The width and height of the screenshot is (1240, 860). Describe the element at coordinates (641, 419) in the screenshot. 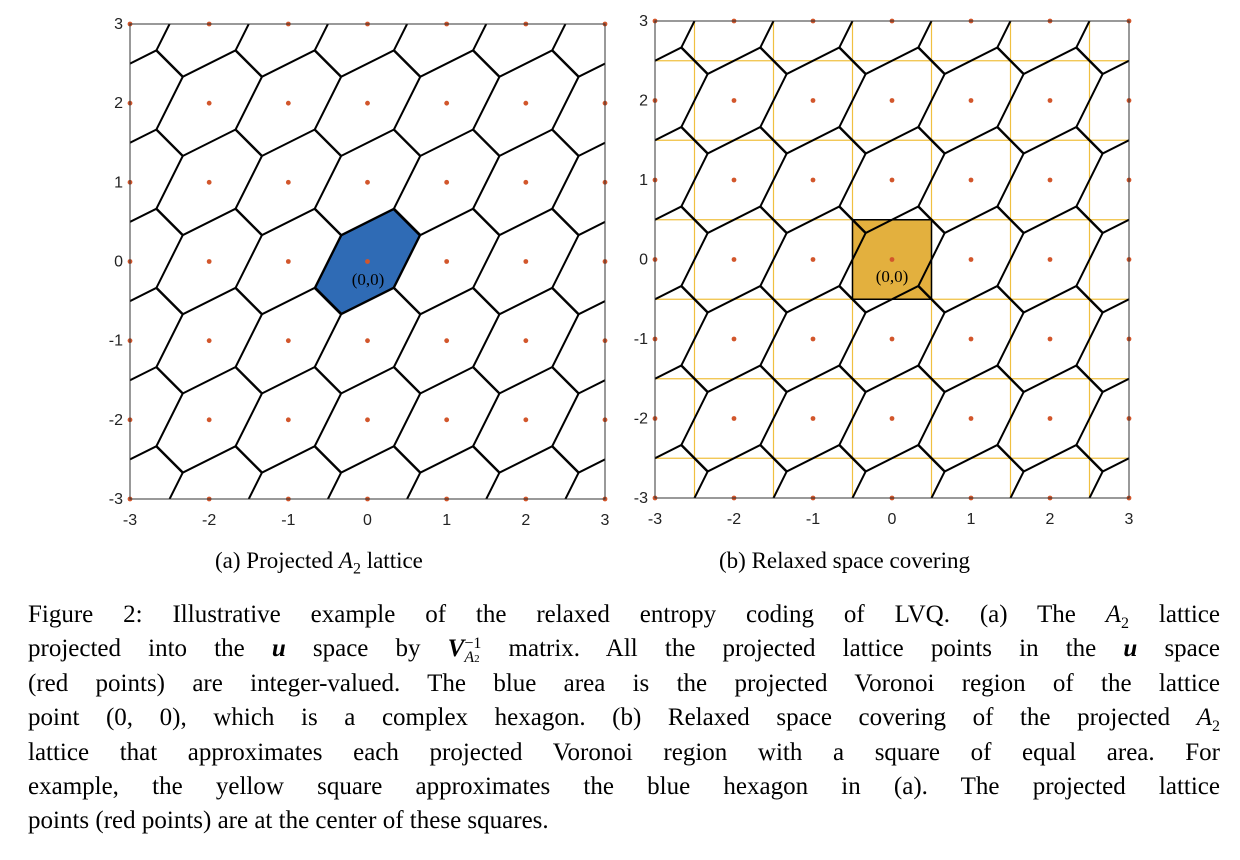

I see `y-tick-label: -2` at that location.